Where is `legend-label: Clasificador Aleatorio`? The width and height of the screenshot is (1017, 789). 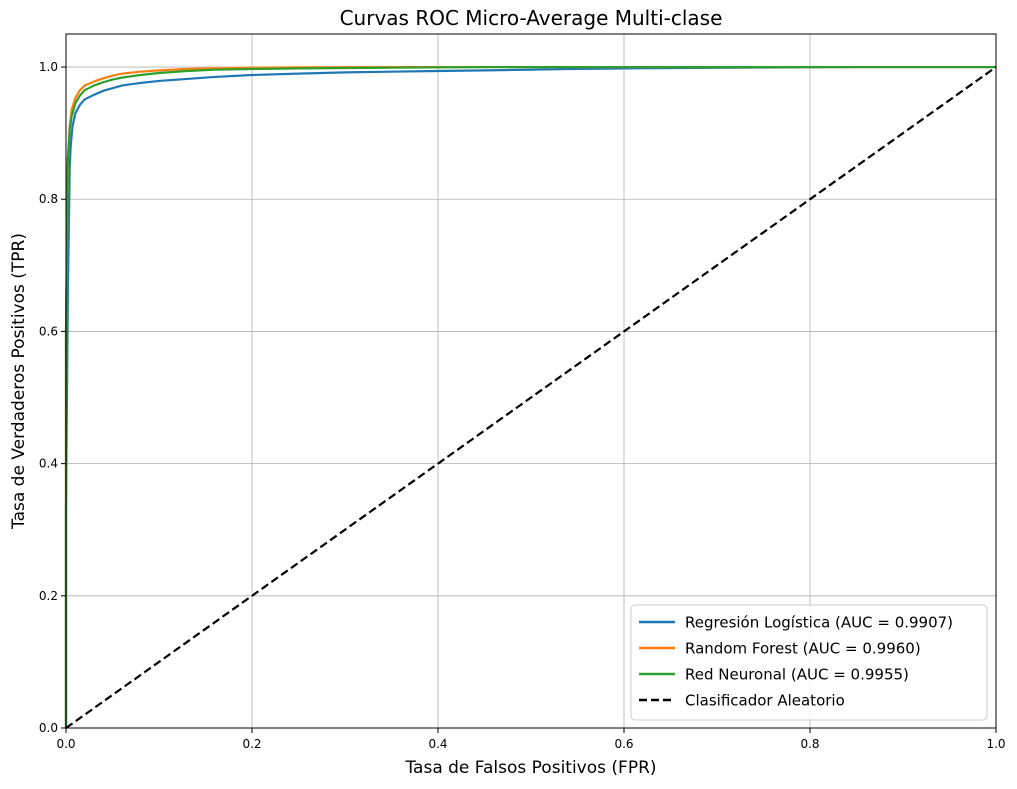 legend-label: Clasificador Aleatorio is located at coordinates (765, 701).